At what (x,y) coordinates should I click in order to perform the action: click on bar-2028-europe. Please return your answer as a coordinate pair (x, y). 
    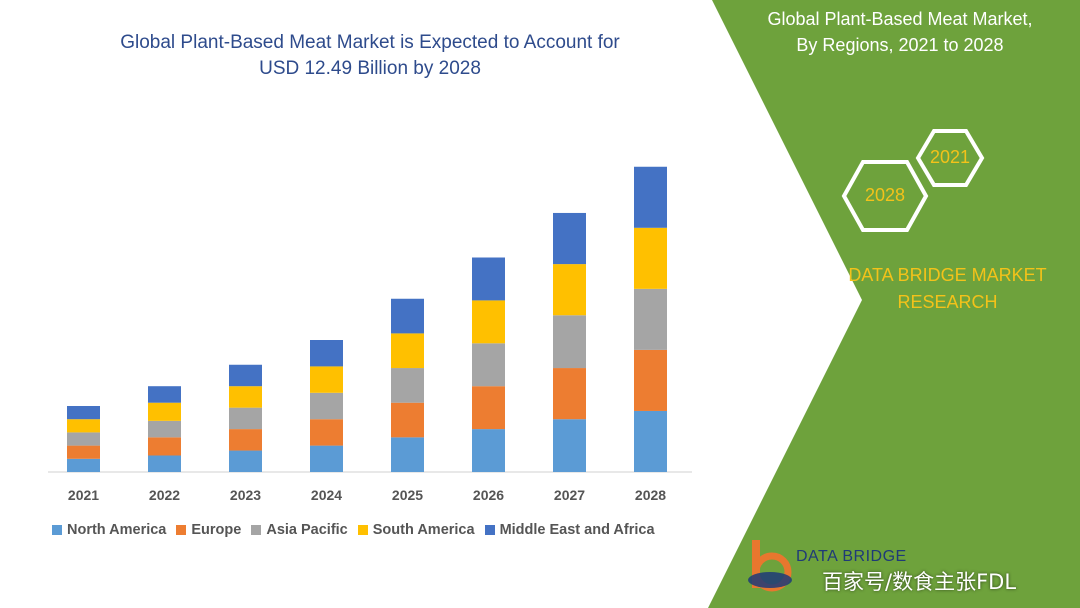
    Looking at the image, I should click on (650, 380).